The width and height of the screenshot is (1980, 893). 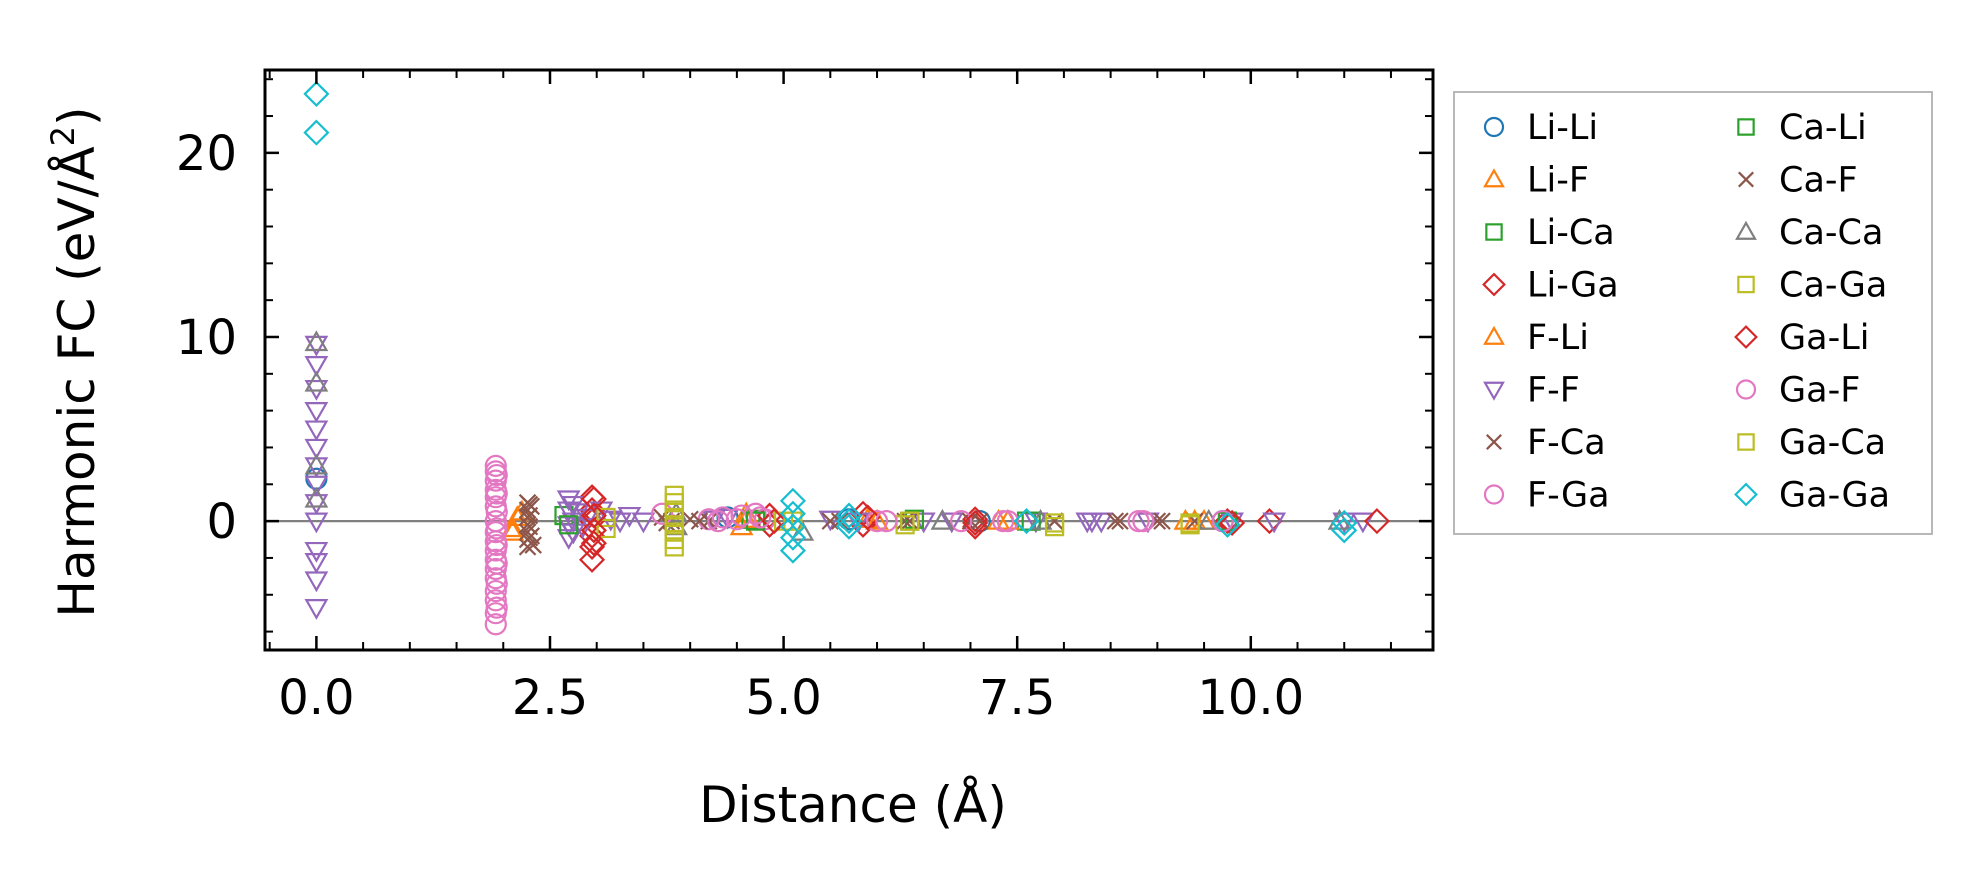 I want to click on legend-label: F-F, so click(x=1553, y=391).